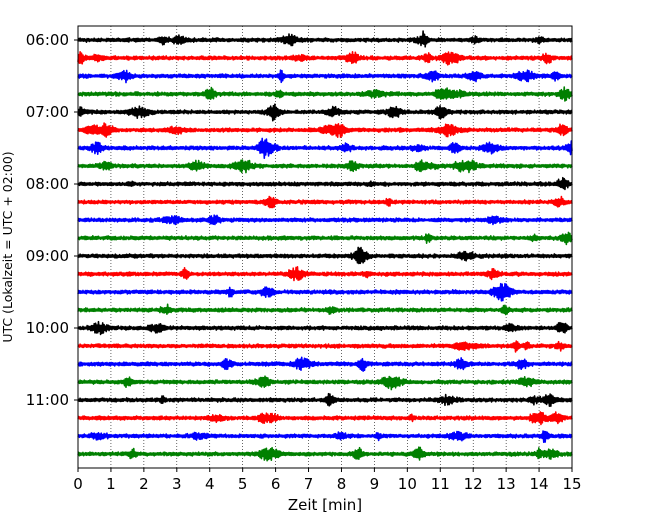 Image resolution: width=650 pixels, height=520 pixels. I want to click on x-tick-label: 14, so click(539, 484).